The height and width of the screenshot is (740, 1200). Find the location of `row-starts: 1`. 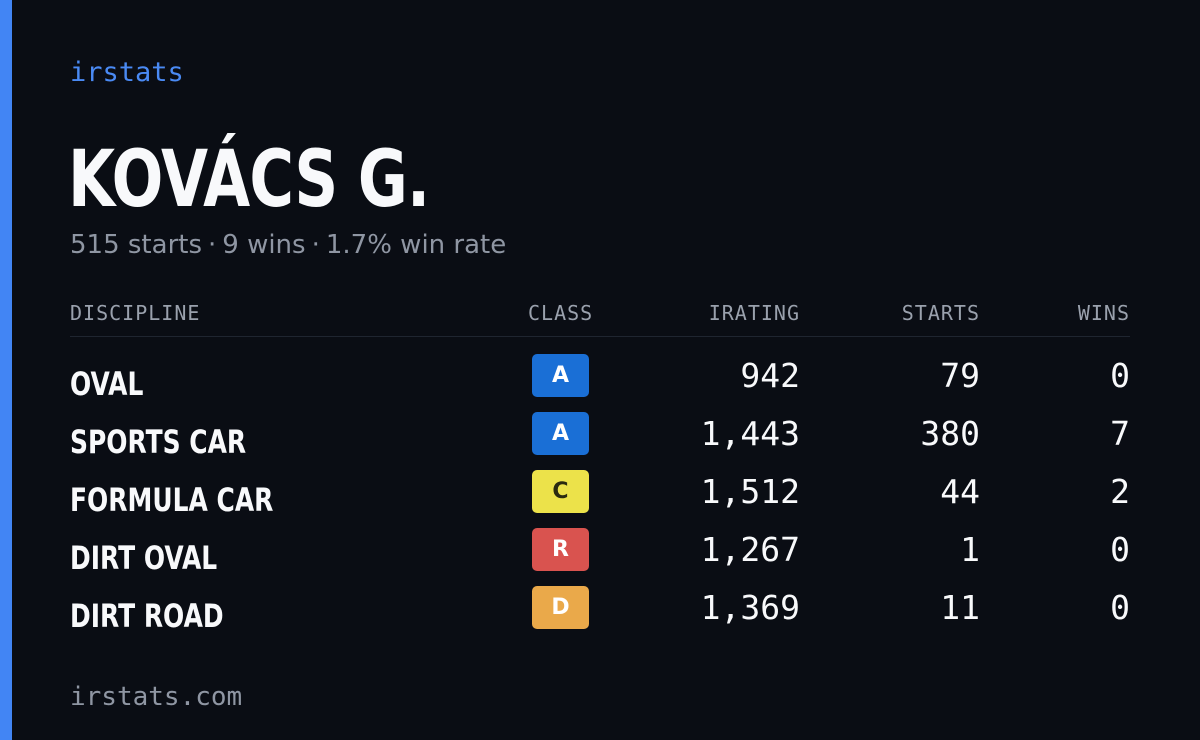

row-starts: 1 is located at coordinates (970, 549).